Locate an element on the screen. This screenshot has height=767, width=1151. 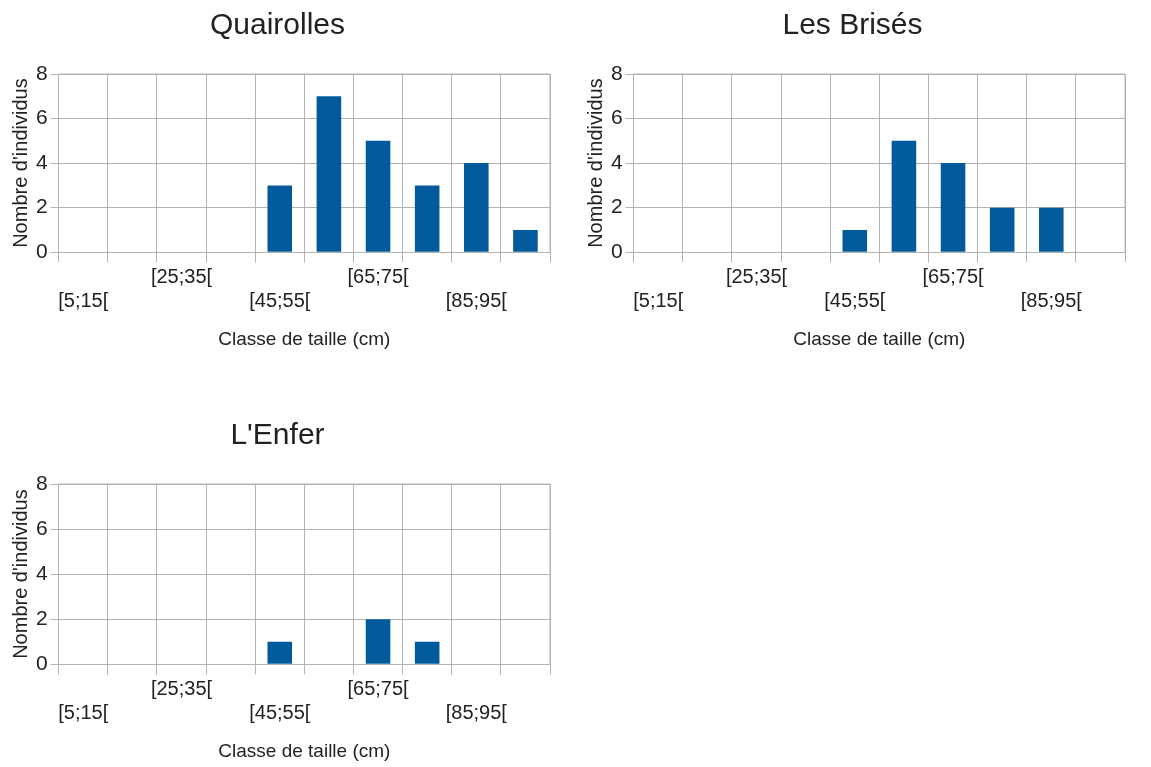
chart-title: L'Enfer is located at coordinates (277, 434).